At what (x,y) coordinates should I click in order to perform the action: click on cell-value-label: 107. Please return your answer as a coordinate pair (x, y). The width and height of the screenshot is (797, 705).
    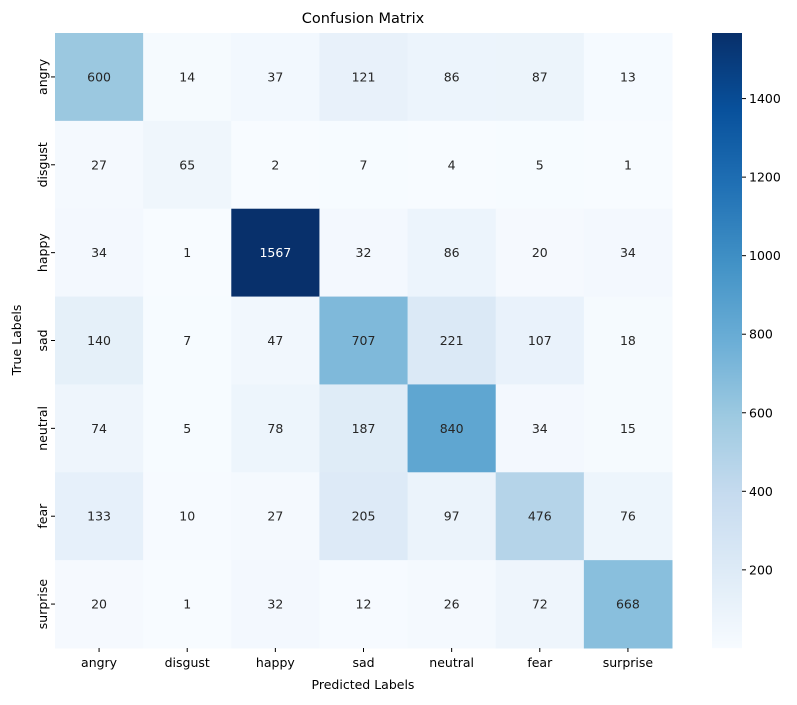
    Looking at the image, I should click on (540, 340).